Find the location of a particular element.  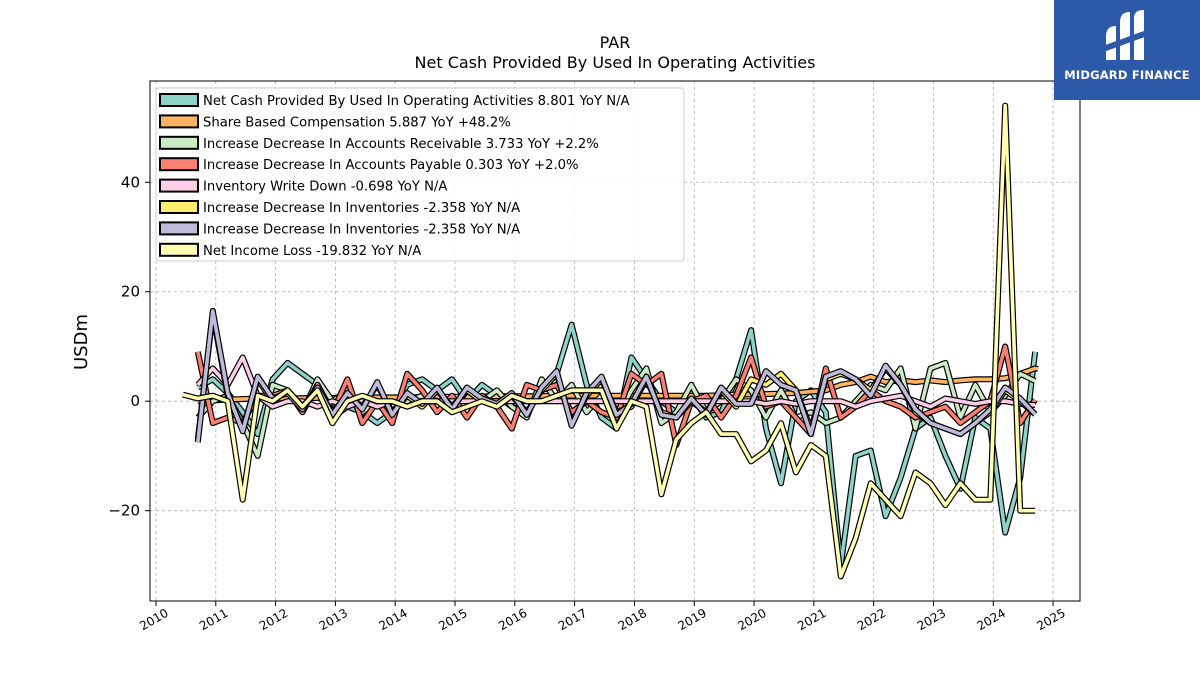

x-tick-label: 2011 is located at coordinates (213, 619).